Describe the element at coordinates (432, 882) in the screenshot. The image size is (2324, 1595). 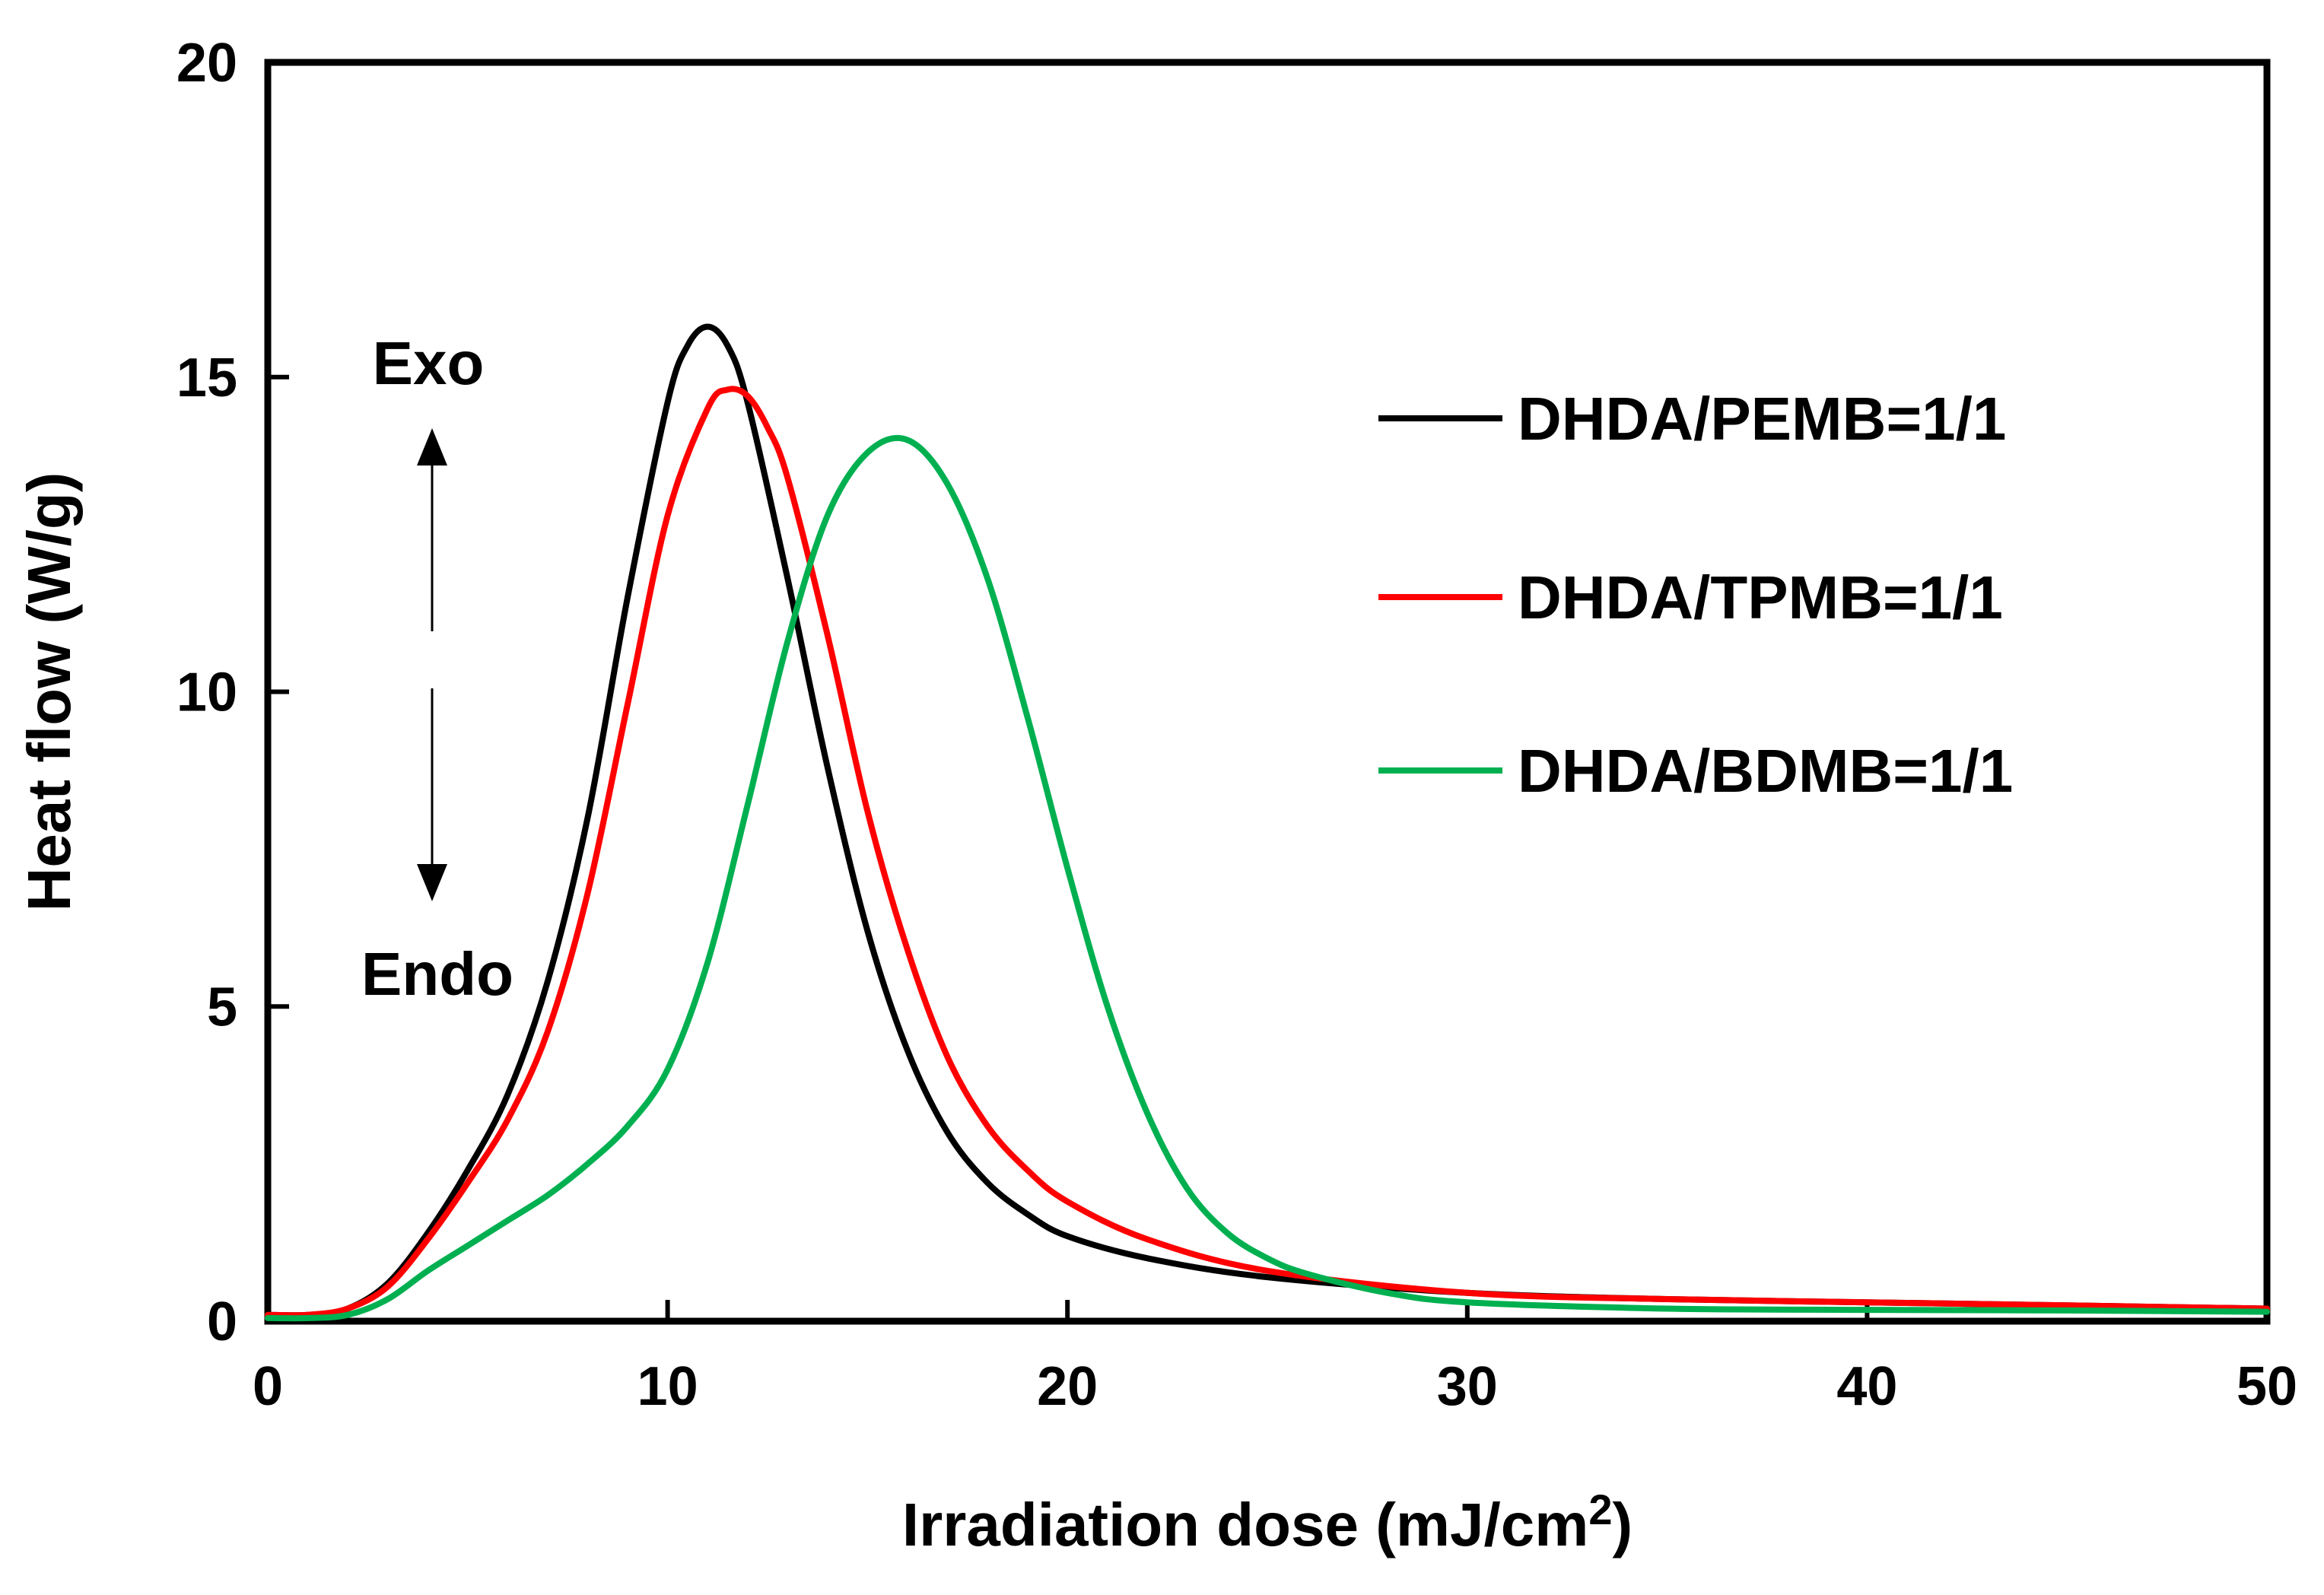
I see `arrow-down-icon` at that location.